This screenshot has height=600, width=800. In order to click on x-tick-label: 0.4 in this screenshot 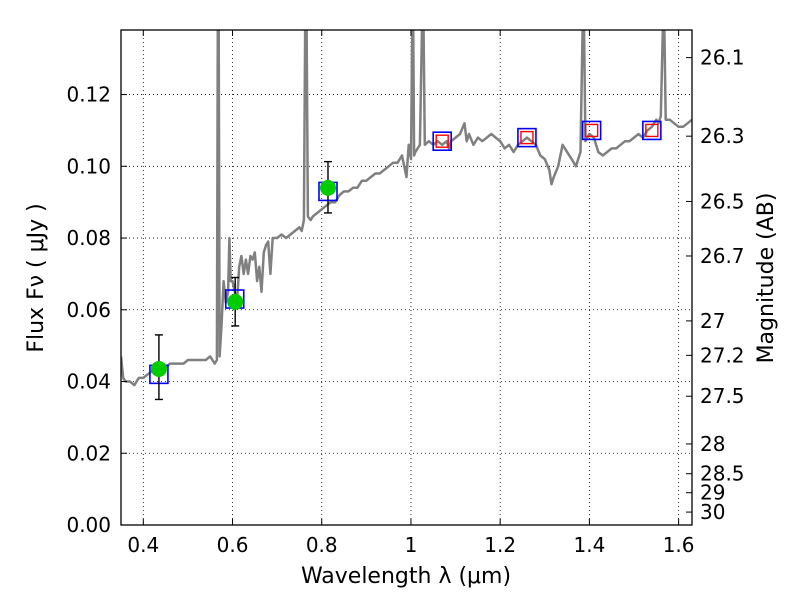, I will do `click(143, 545)`.